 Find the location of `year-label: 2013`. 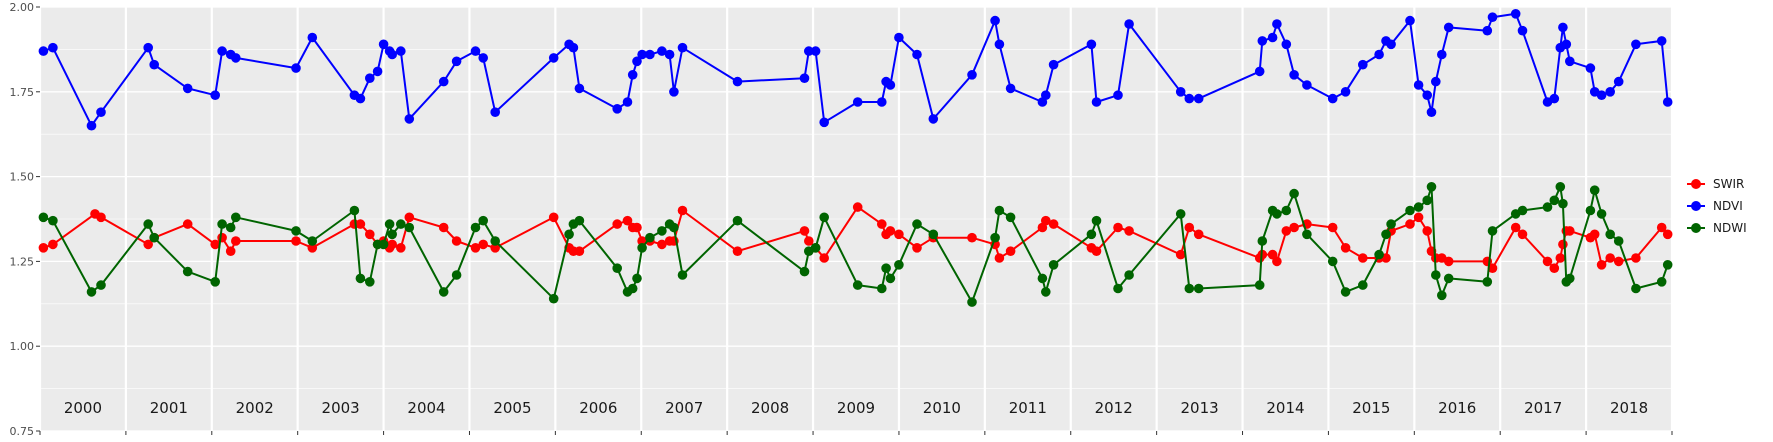

year-label: 2013 is located at coordinates (1199, 408).